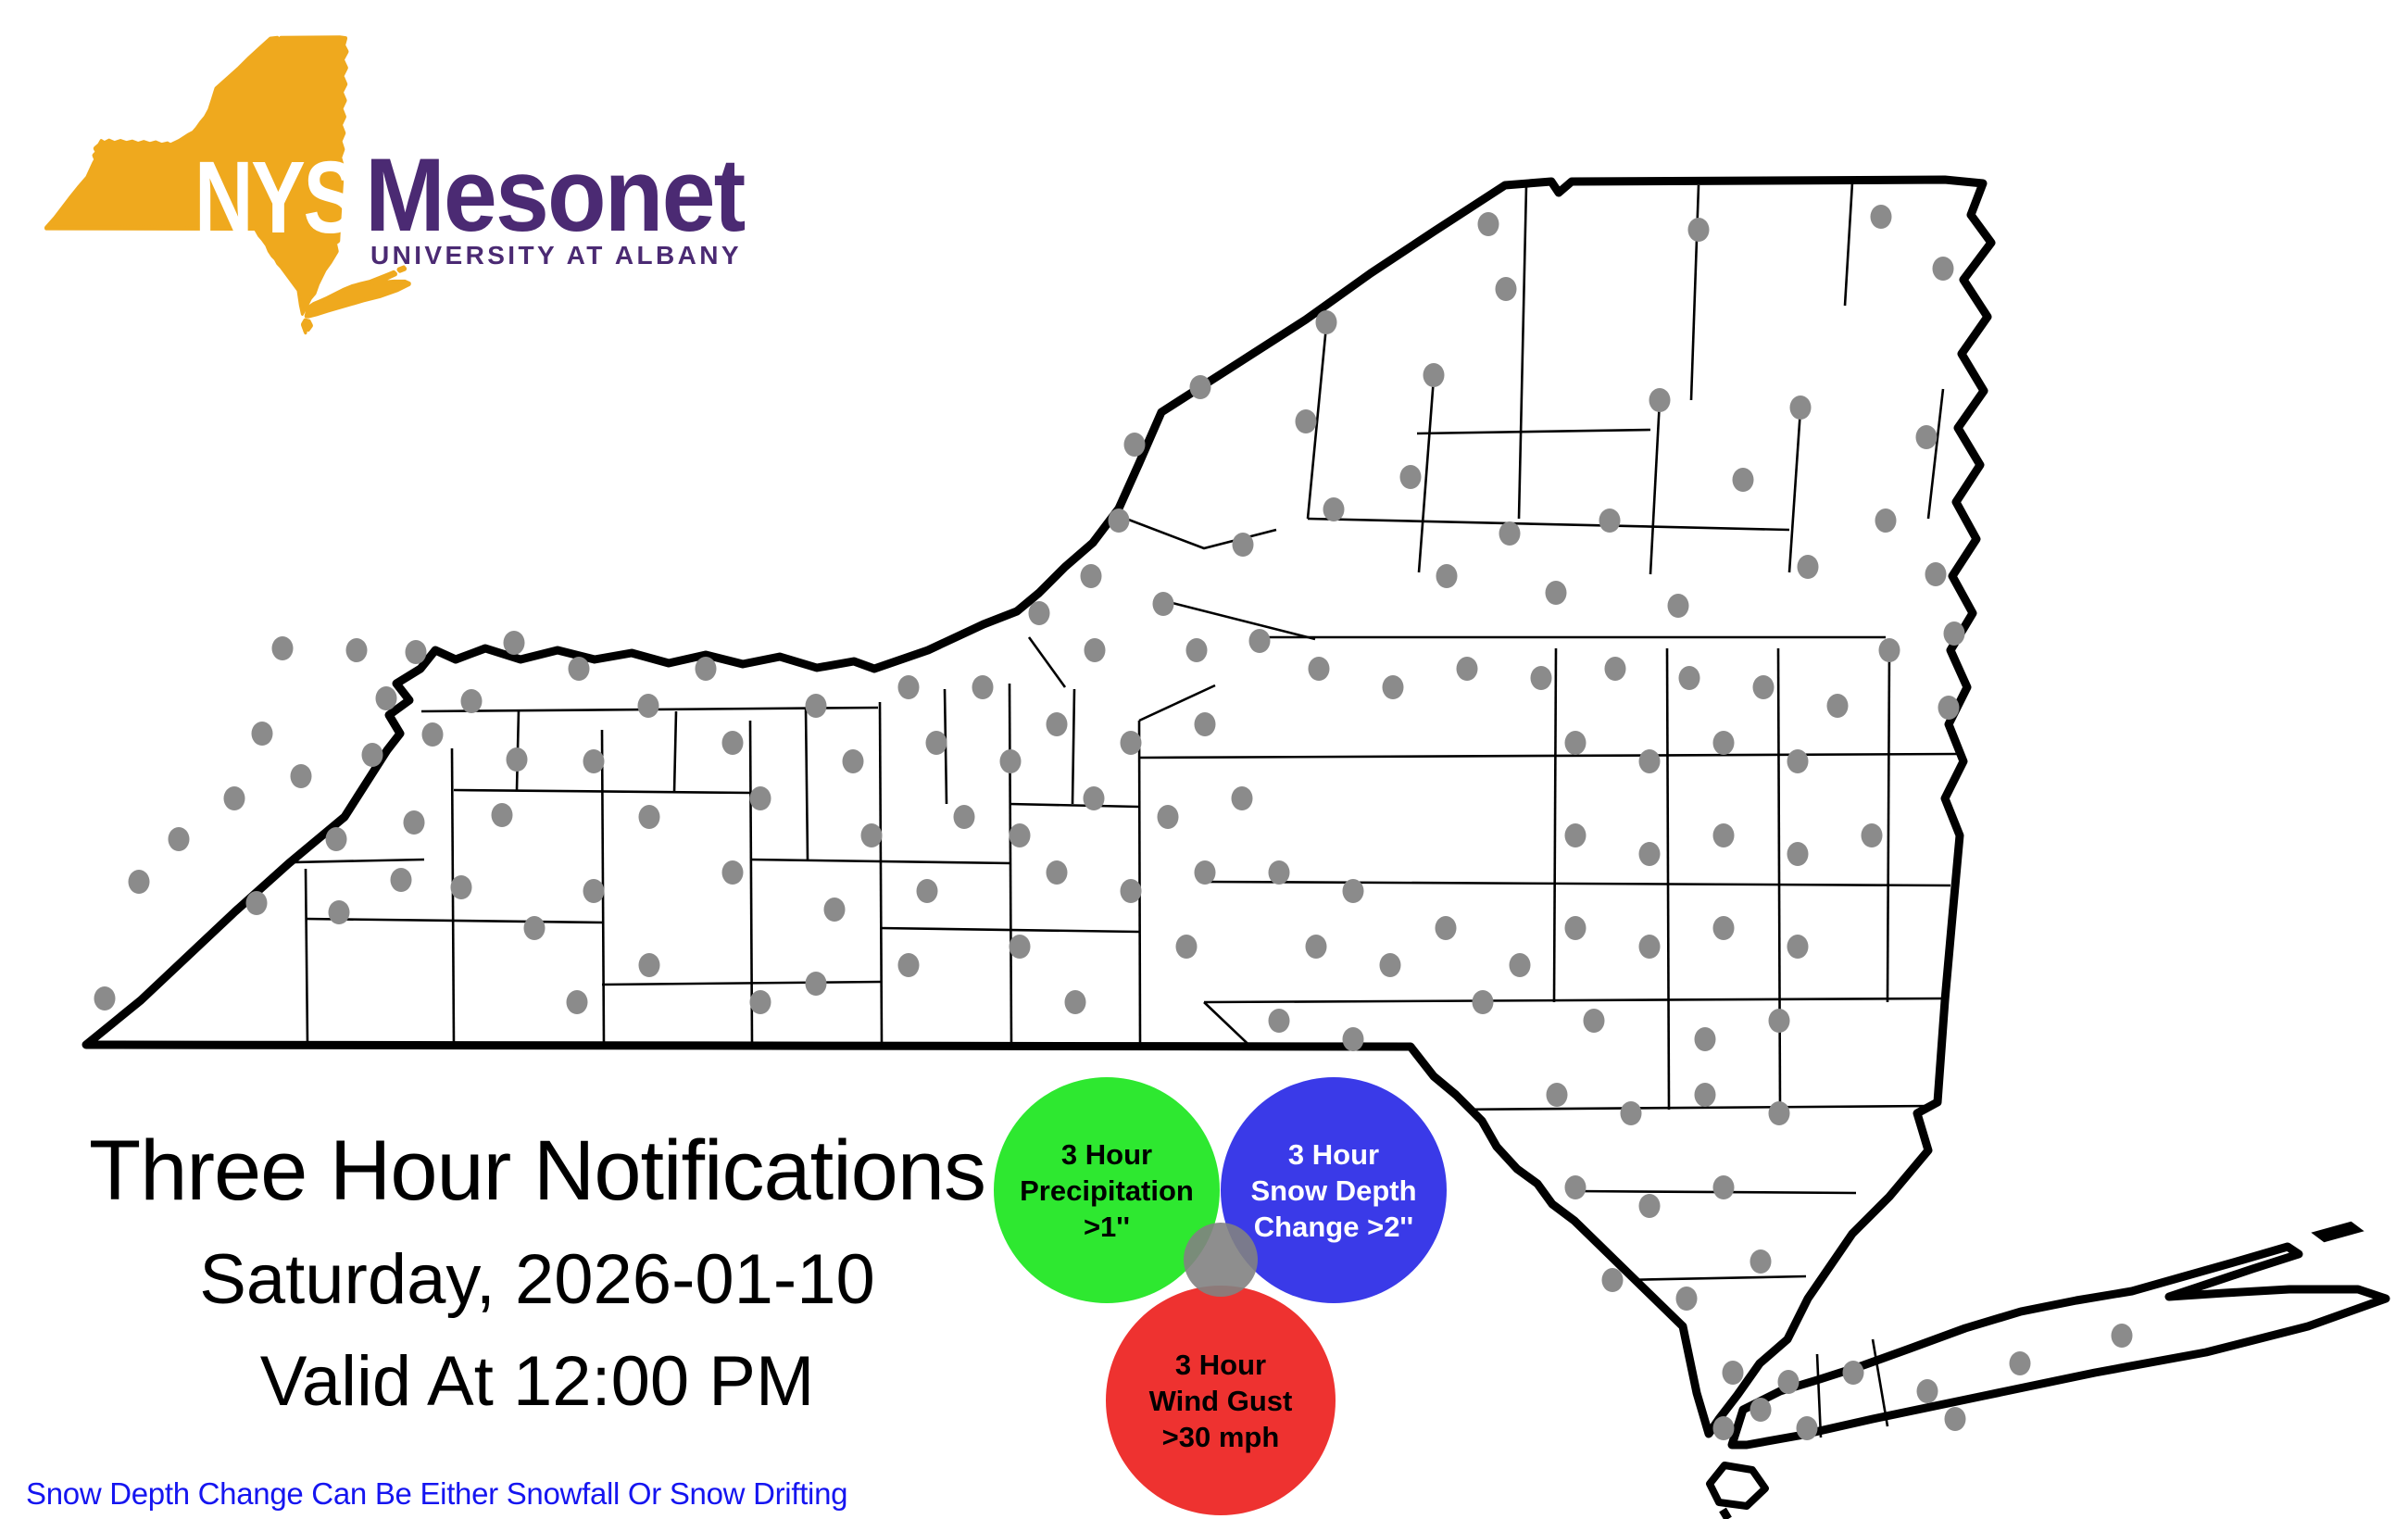 This screenshot has width=2408, height=1519. Describe the element at coordinates (537, 1381) in the screenshot. I see `valid-time-subtitle: Valid At 12:00 PM` at that location.